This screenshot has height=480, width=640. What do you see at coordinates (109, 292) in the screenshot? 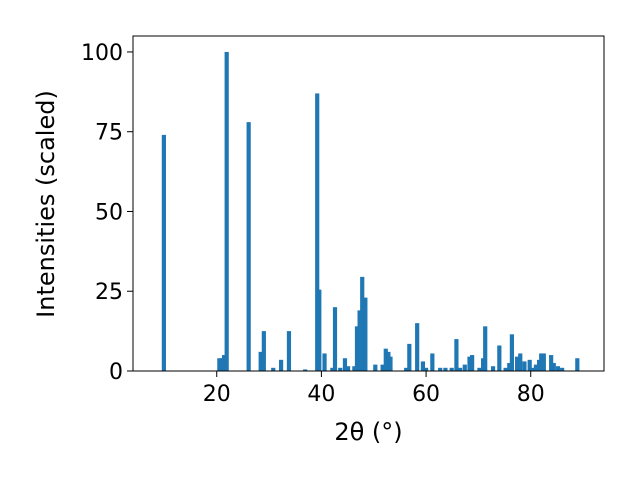
I see `y-tick-label: 25` at bounding box center [109, 292].